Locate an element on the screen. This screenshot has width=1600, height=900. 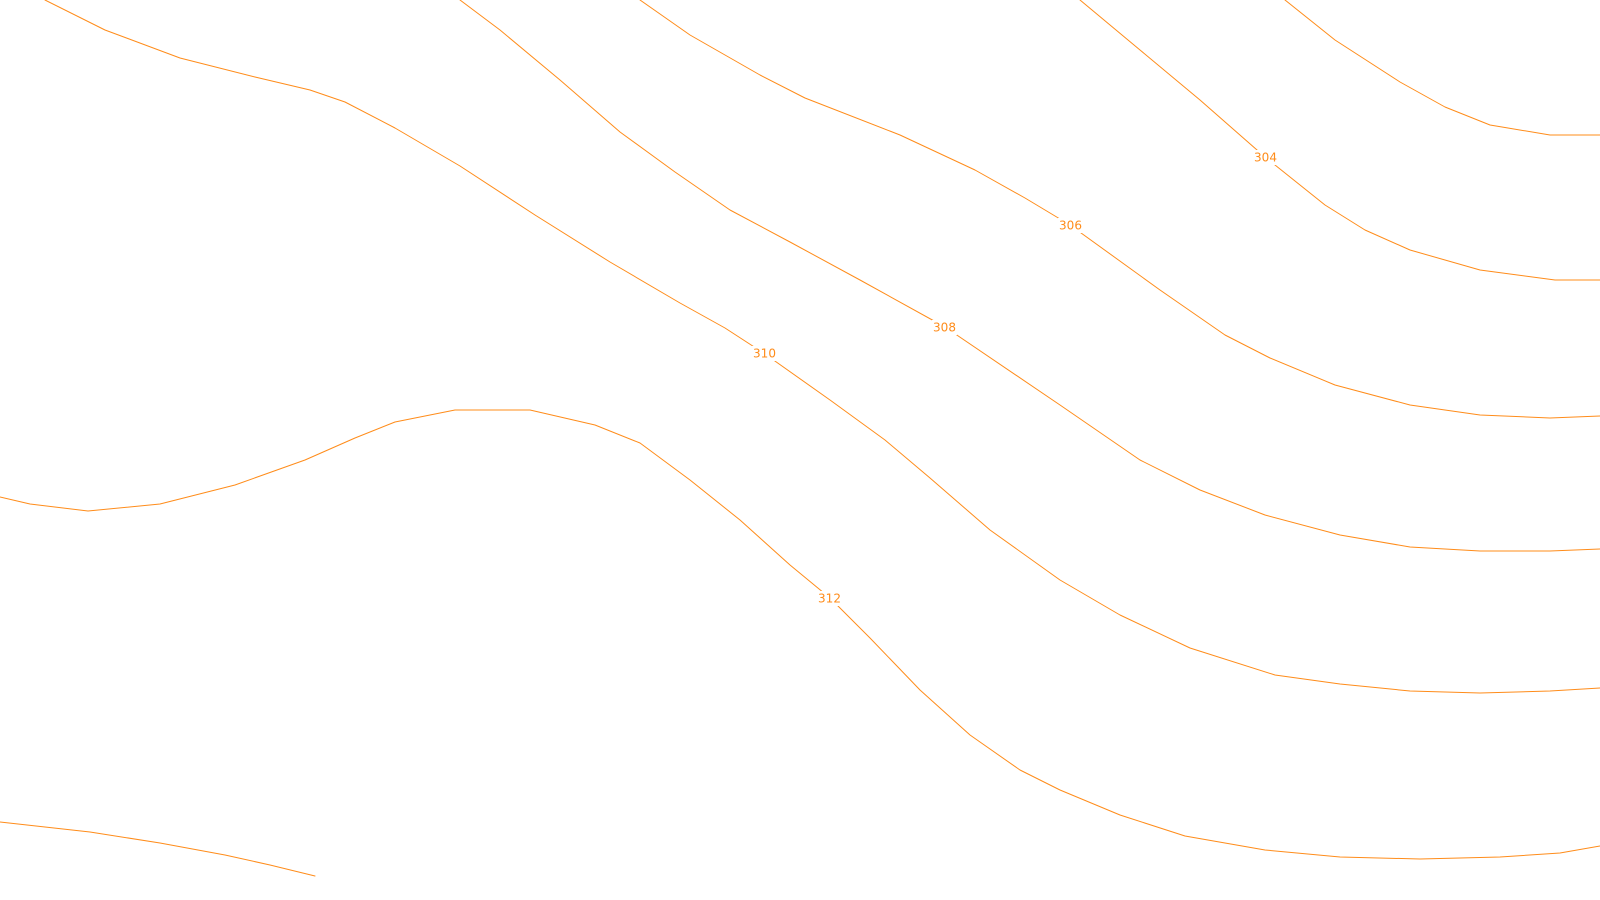
contour-label-312: 312 is located at coordinates (829, 598).